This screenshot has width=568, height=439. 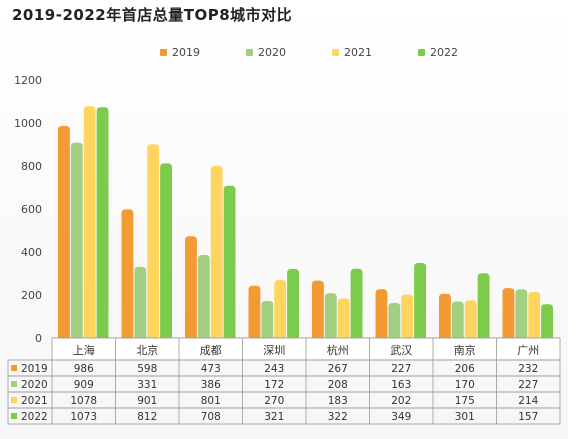 I want to click on table-cell: 270, so click(x=274, y=401).